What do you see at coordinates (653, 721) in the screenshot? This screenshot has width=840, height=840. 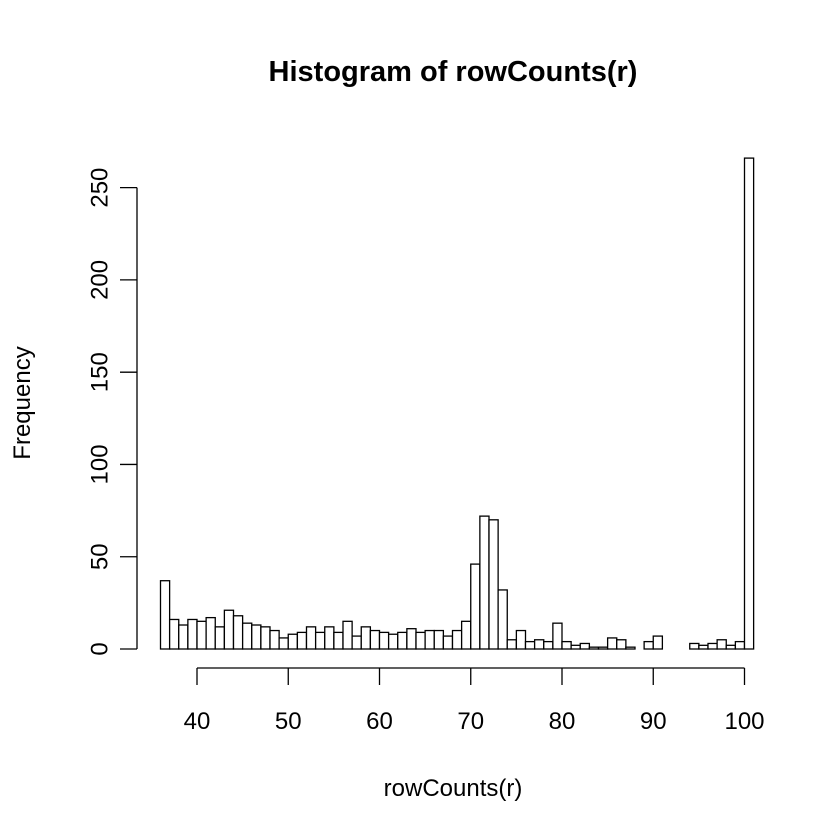 I see `x-tick-label: 90` at bounding box center [653, 721].